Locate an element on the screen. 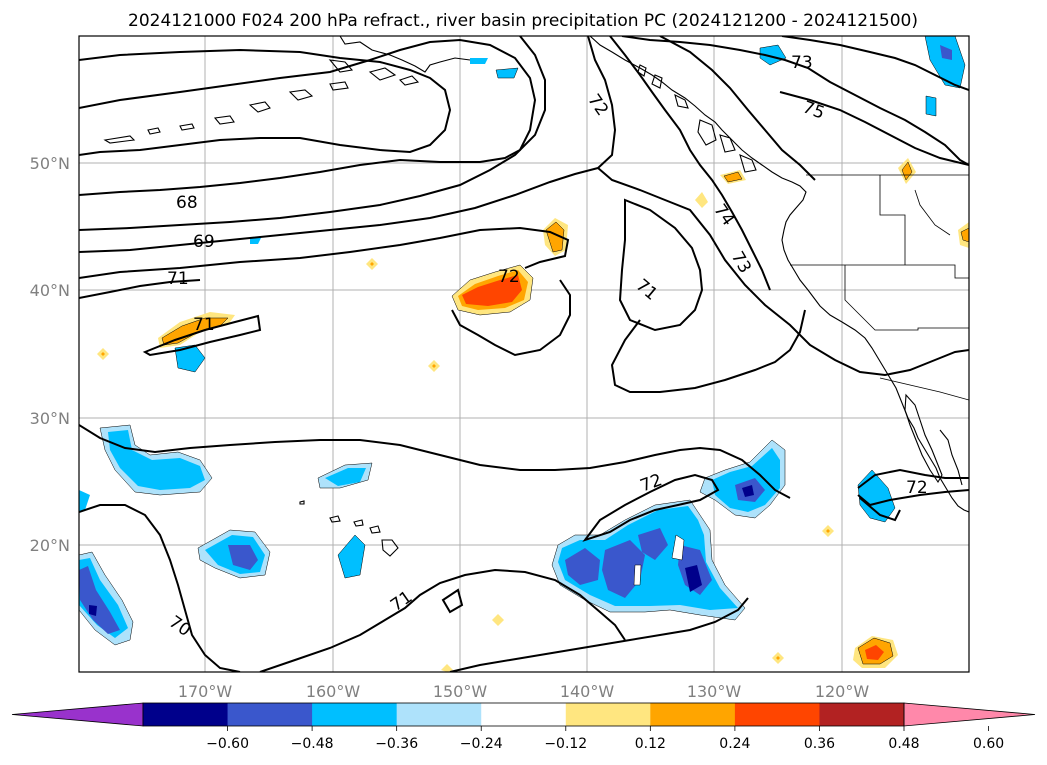 The width and height of the screenshot is (1047, 765). colorbar-tick-label: −0.60 is located at coordinates (227, 744).